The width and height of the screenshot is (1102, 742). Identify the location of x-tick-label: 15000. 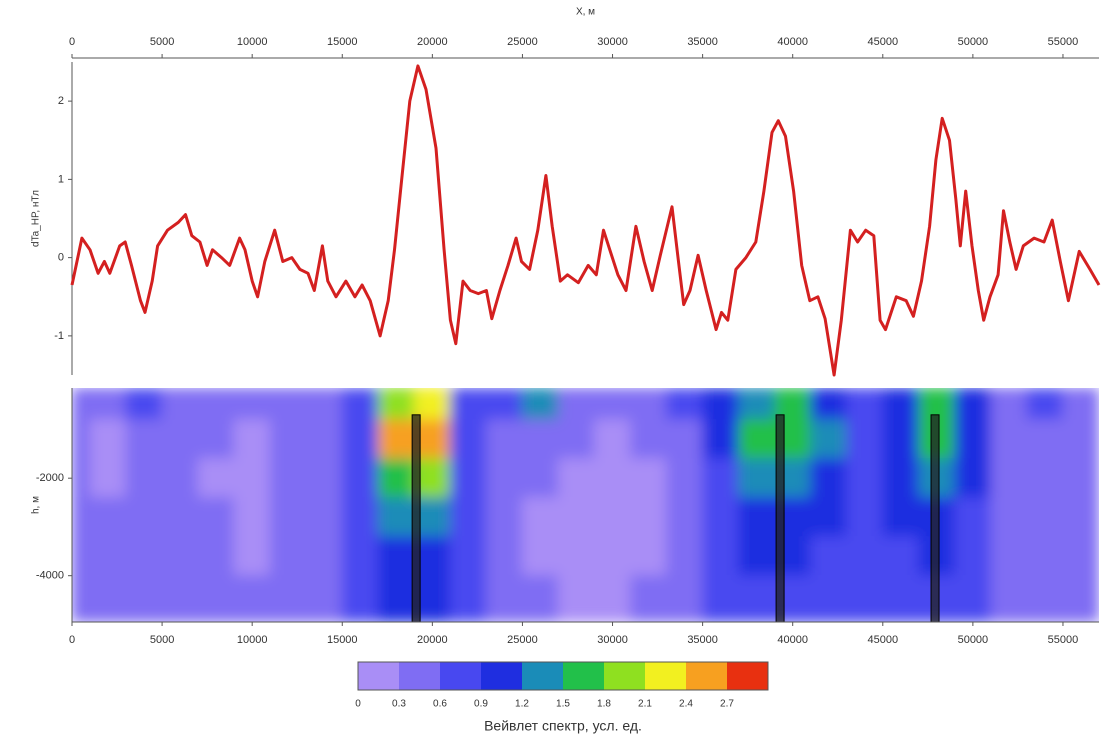
(342, 640).